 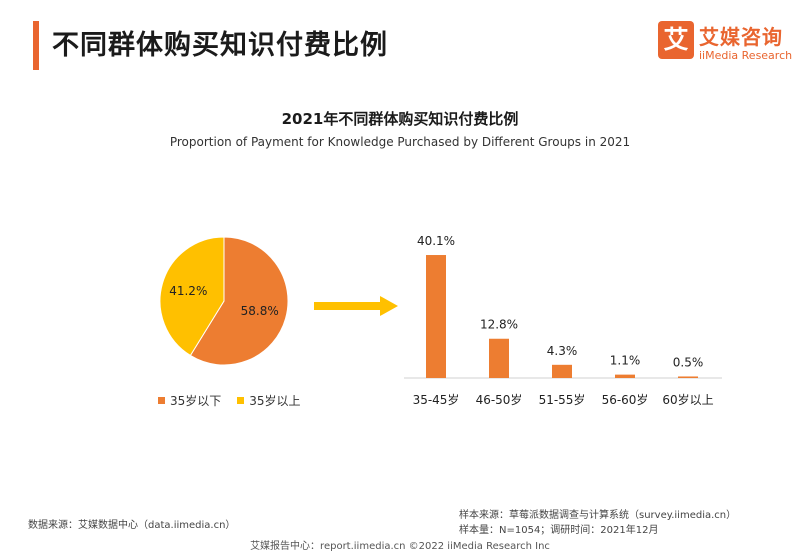 I want to click on logo-name-en: iiMedia Research, so click(x=746, y=55).